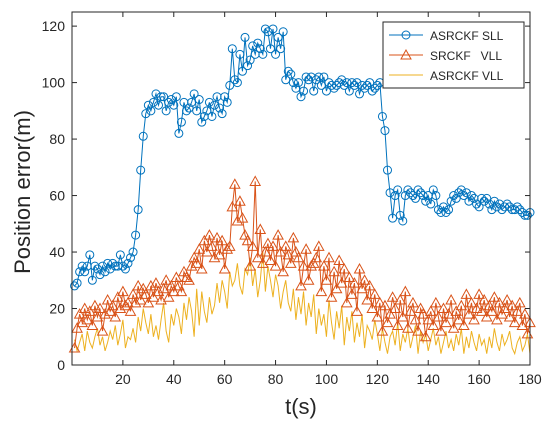 The width and height of the screenshot is (550, 431). Describe the element at coordinates (466, 56) in the screenshot. I see `legend-label: SRCKF VLL` at that location.